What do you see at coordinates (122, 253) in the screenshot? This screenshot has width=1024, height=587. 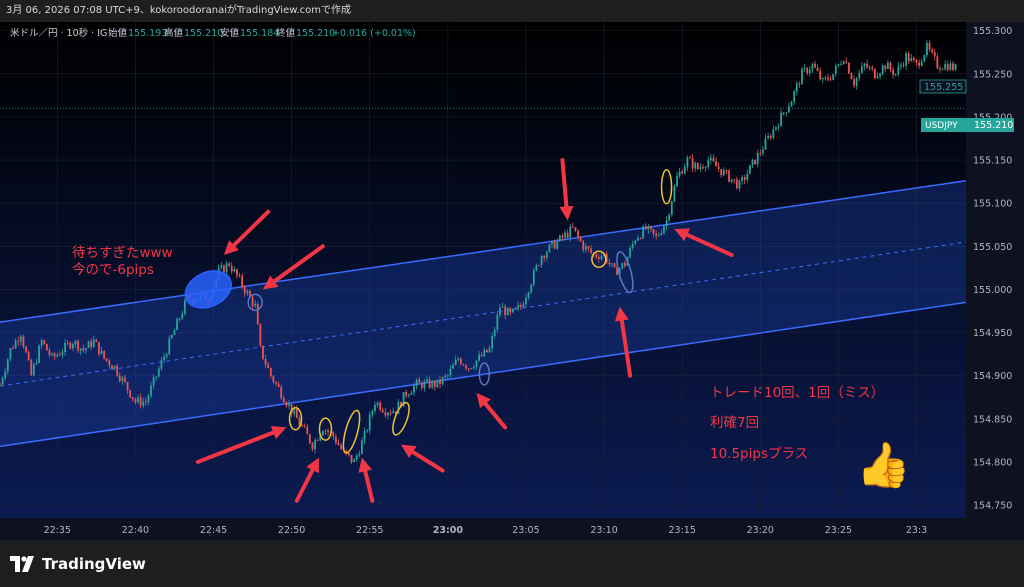 I see `wait-line1: 待ちすぎたwww` at bounding box center [122, 253].